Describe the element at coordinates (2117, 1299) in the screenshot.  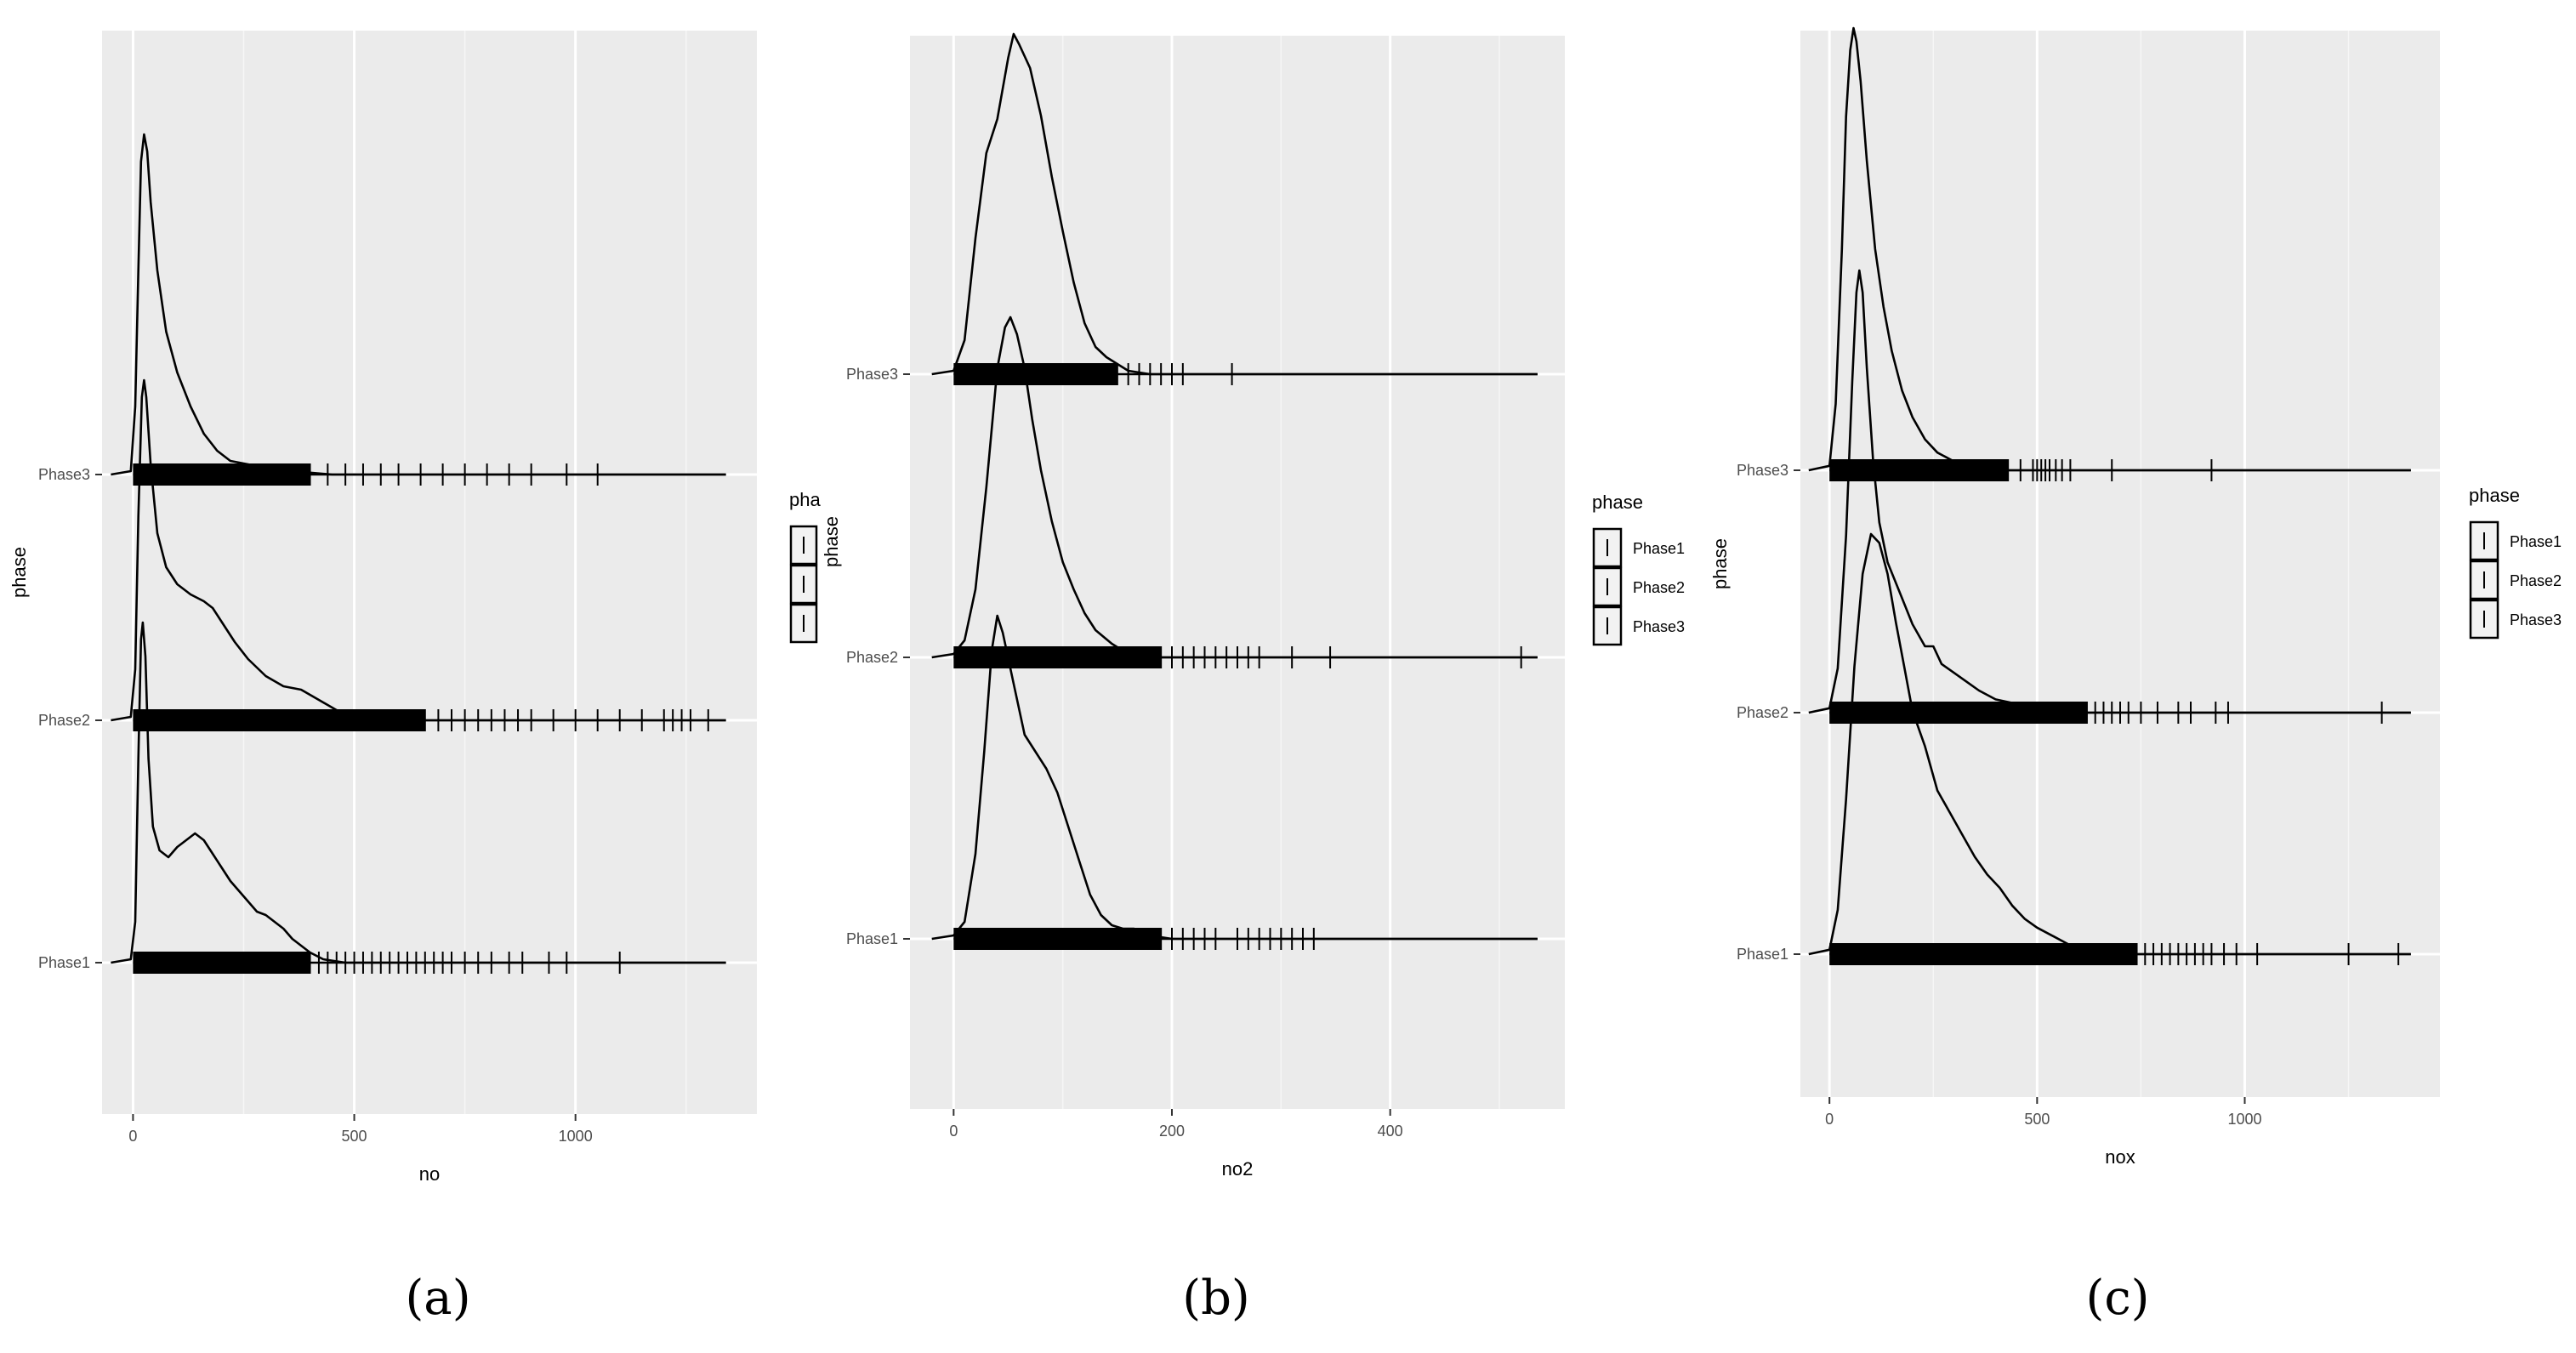
I see `panel-caption: (c)` at that location.